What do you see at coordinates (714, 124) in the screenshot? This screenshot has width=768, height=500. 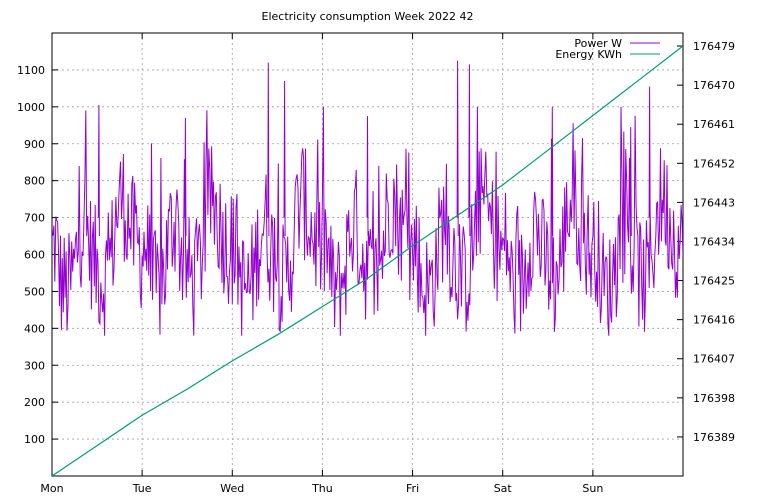 I see `y-tick-label-right: 176461` at bounding box center [714, 124].